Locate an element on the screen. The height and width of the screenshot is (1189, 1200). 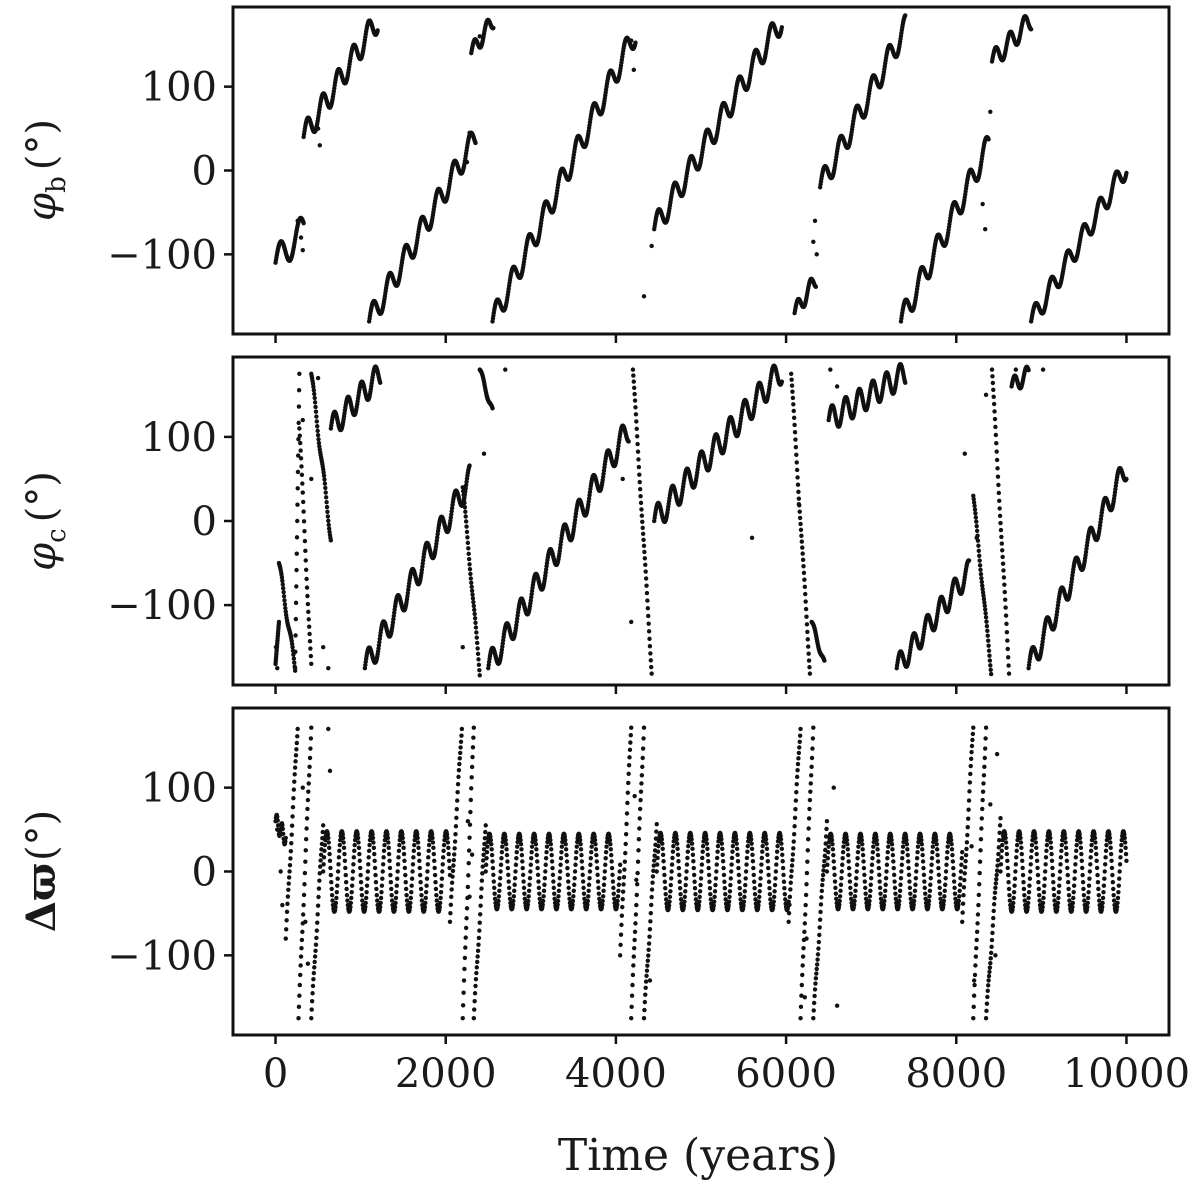
y-tick-label: −100 is located at coordinates (162, 255).